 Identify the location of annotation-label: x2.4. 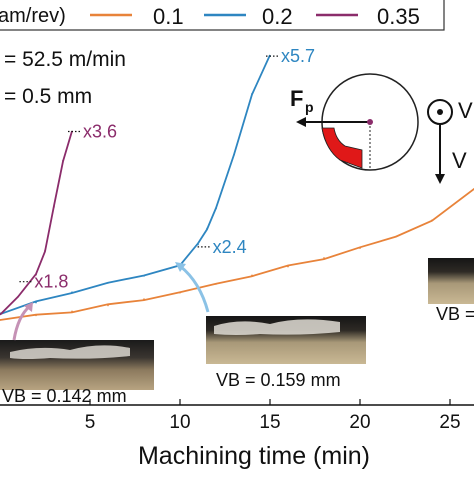
(230, 247).